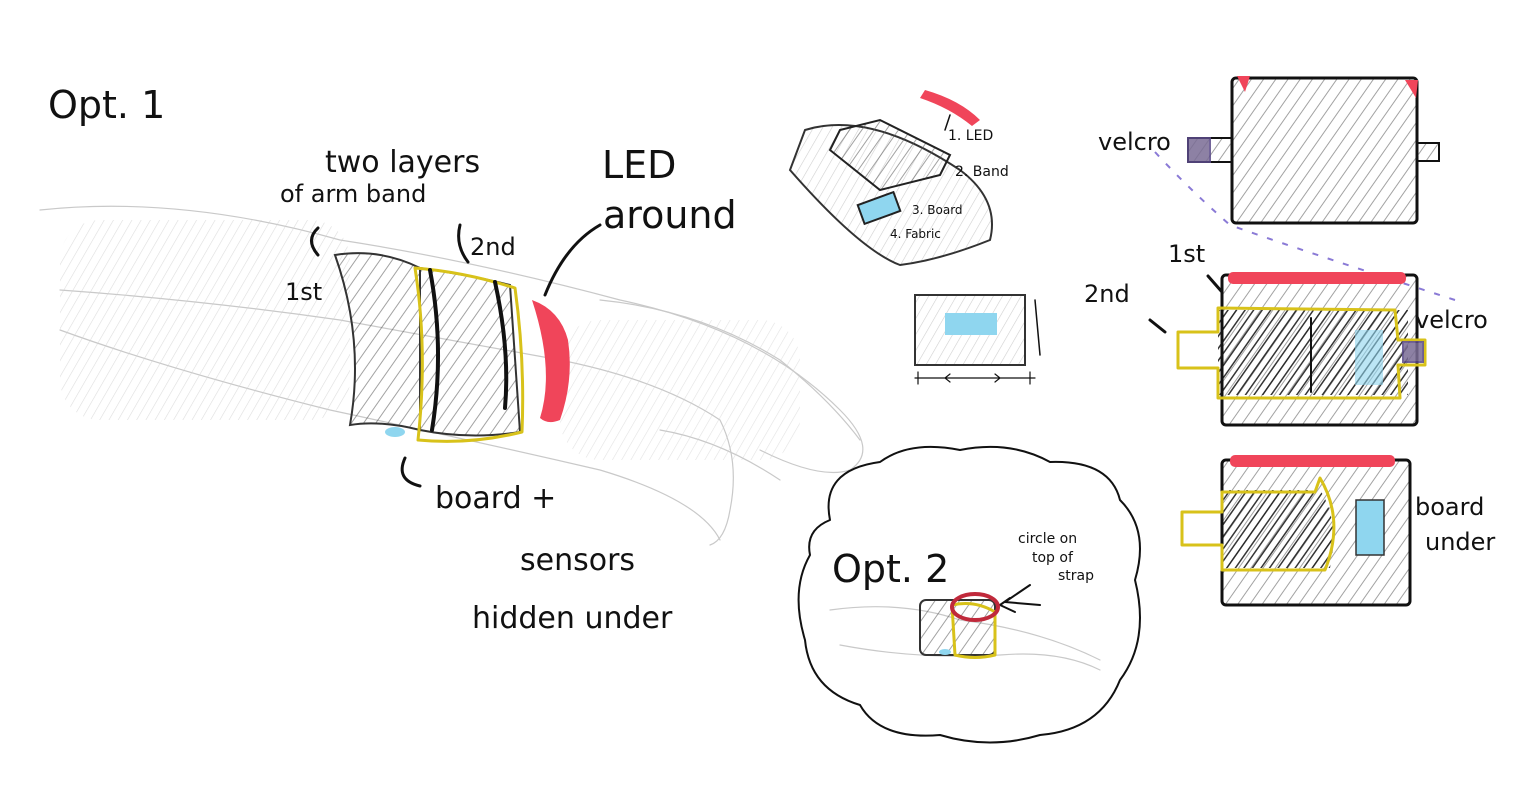 This screenshot has height=786, width=1530. Describe the element at coordinates (572, 260) in the screenshot. I see `callout-led` at that location.